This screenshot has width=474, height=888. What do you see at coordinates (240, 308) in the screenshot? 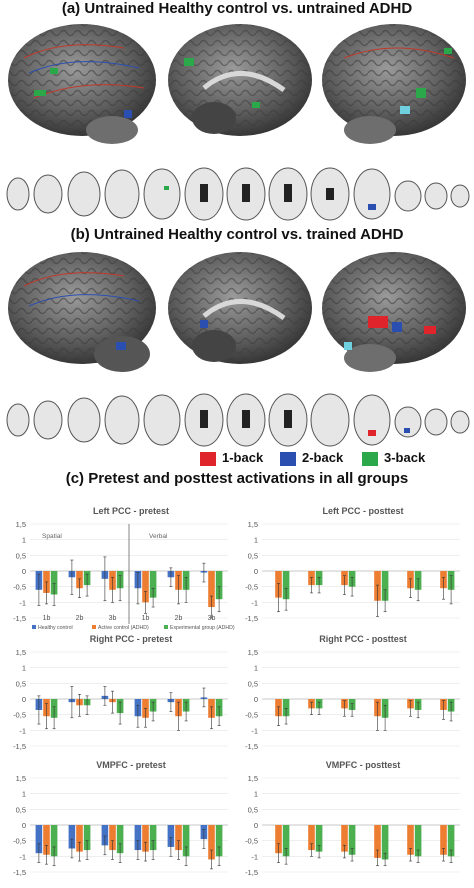
I see `brain-medial` at bounding box center [240, 308].